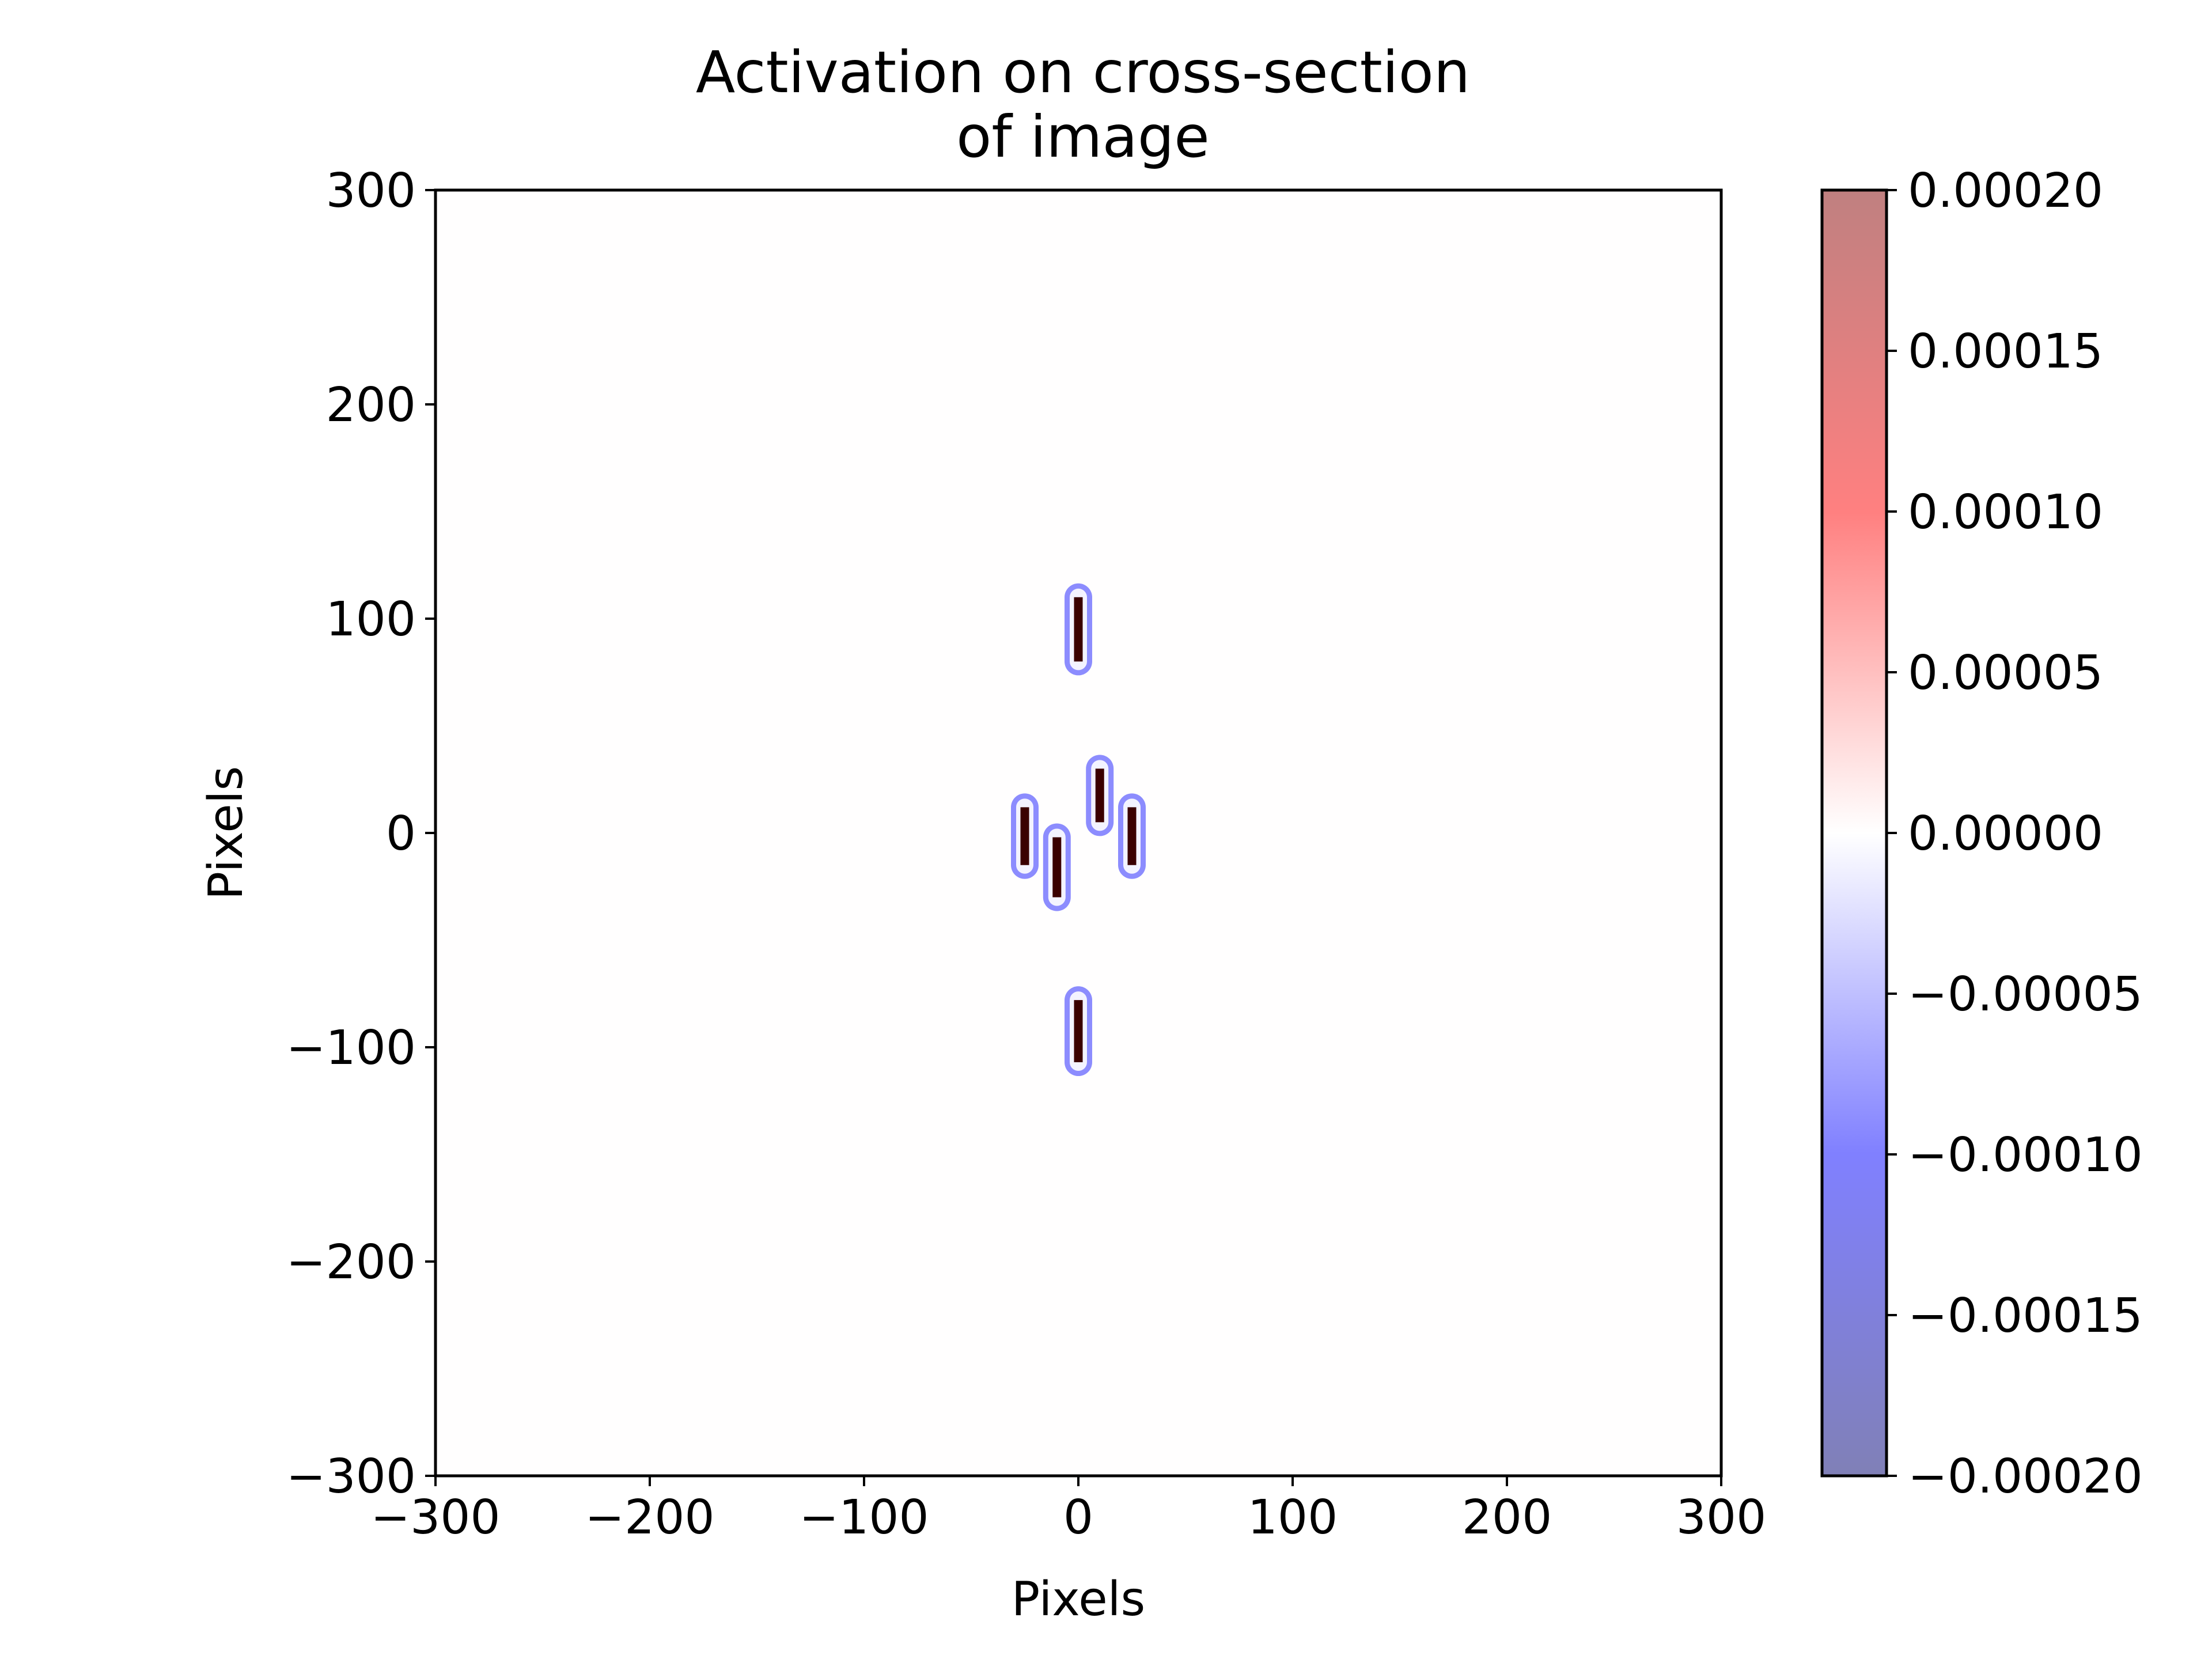 The image size is (2212, 1659). Describe the element at coordinates (2025, 1476) in the screenshot. I see `colorbar-tick-label: −0.00020` at that location.